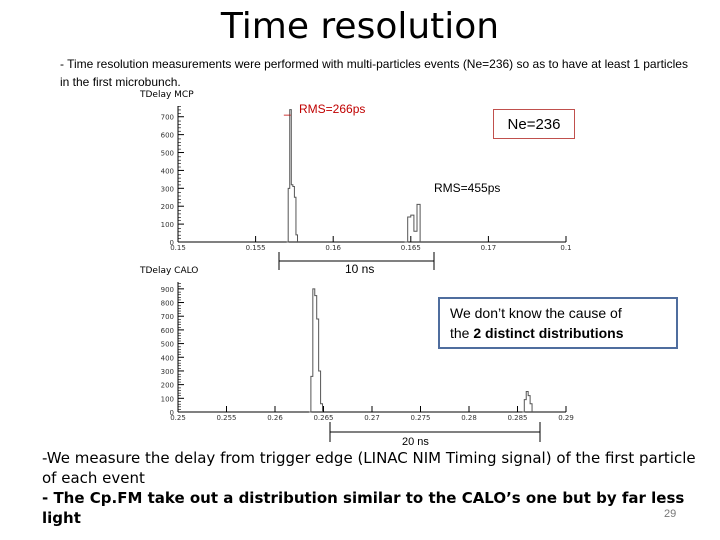 This screenshot has height=540, width=720. Describe the element at coordinates (287, 109) in the screenshot. I see `rms-marker: _` at that location.